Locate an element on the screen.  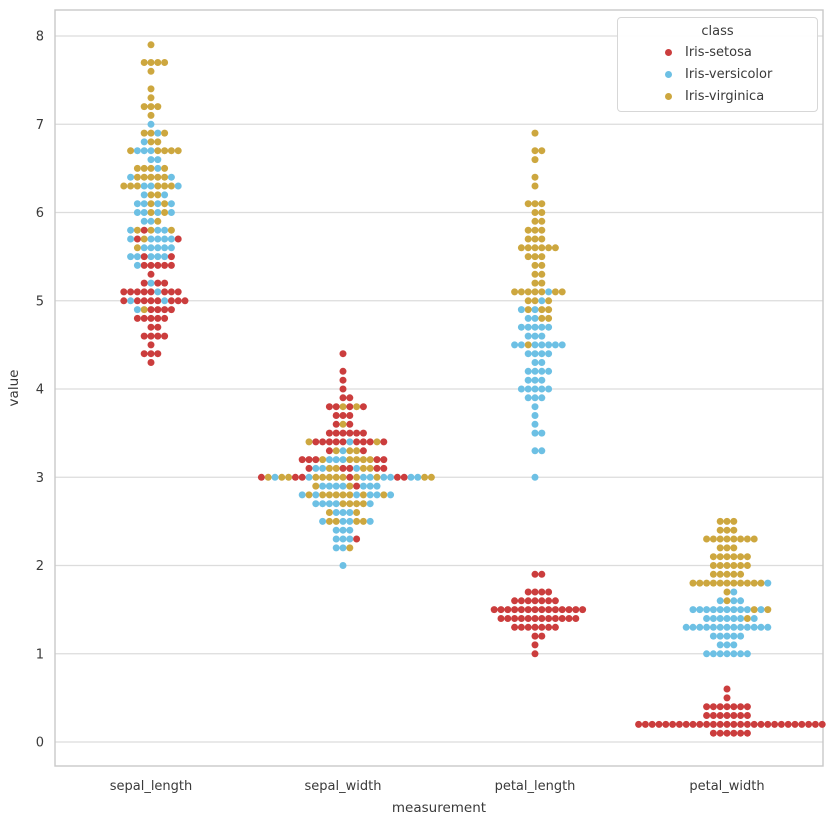
swarm-point-sepal_width-3.9 is located at coordinates (343, 398).